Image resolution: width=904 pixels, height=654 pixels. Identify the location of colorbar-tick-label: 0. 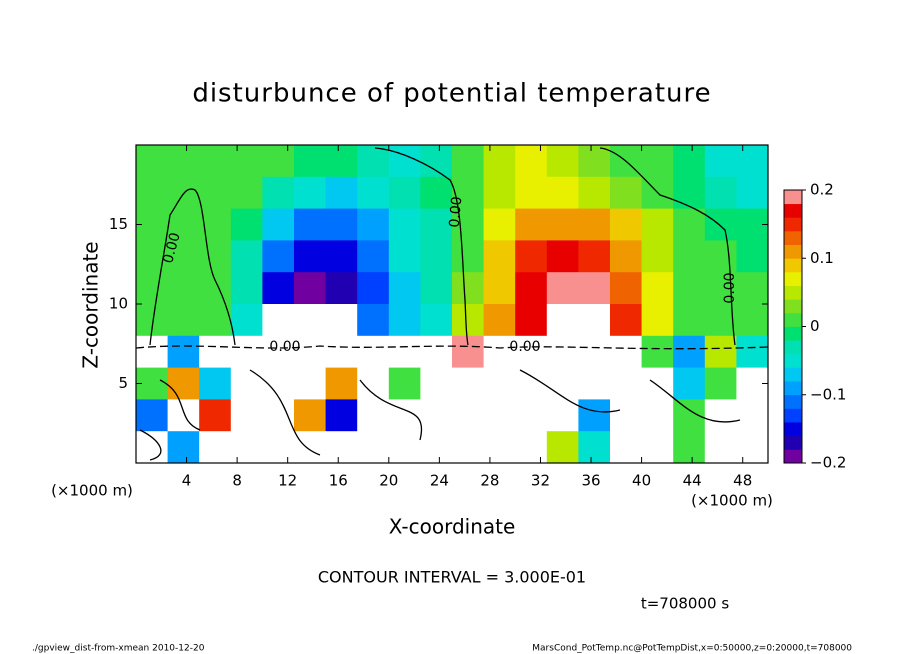
(815, 326).